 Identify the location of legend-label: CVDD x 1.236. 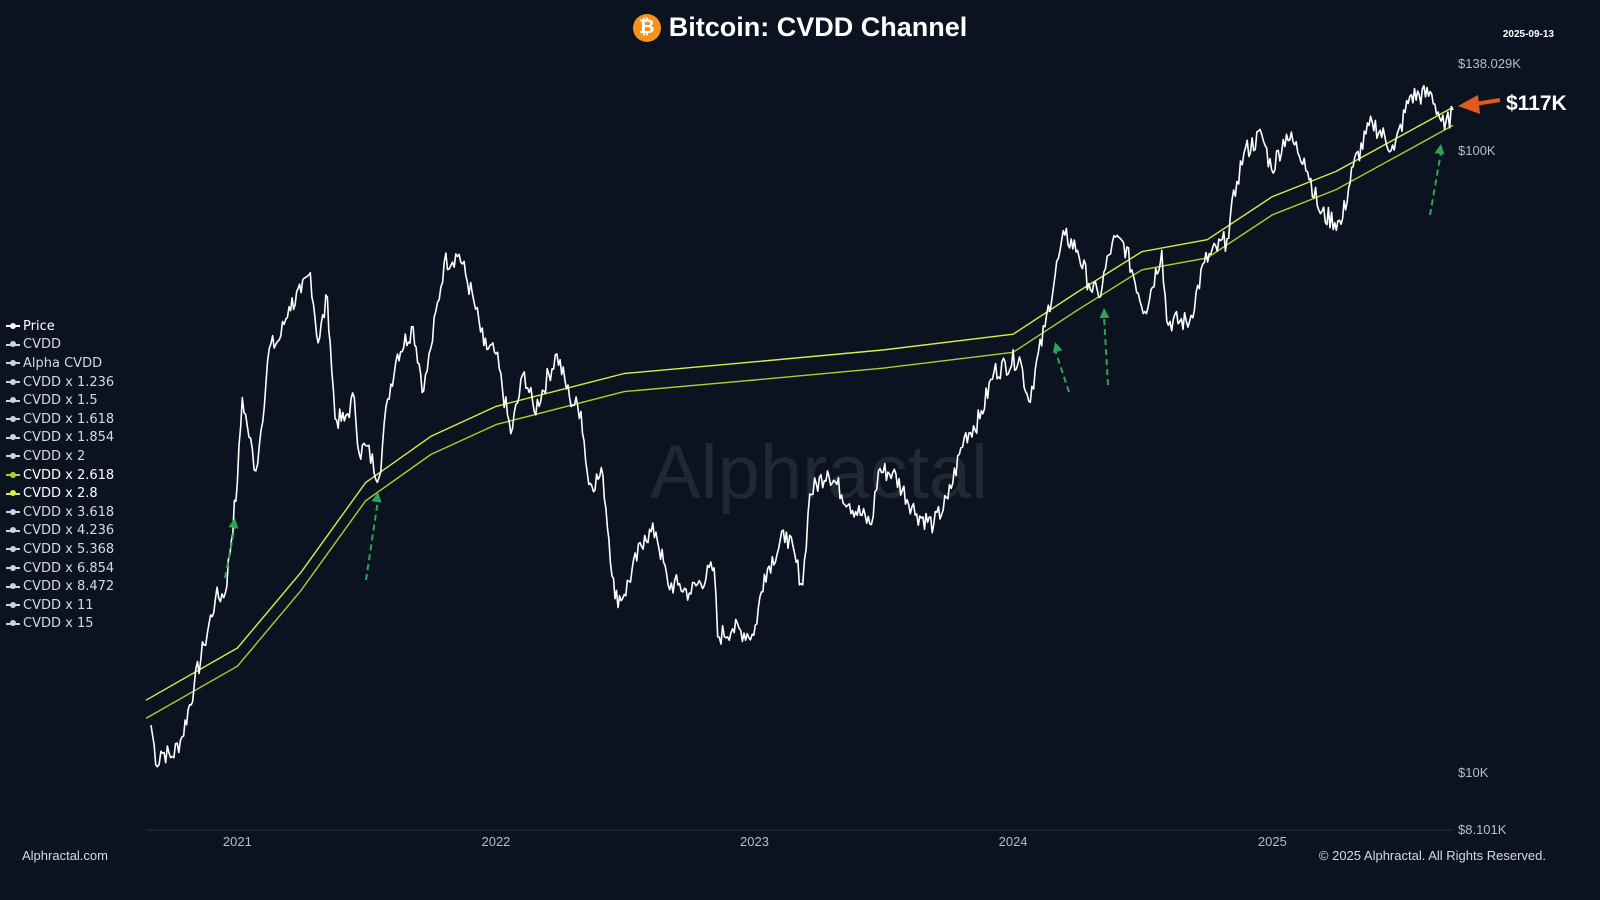
(69, 382).